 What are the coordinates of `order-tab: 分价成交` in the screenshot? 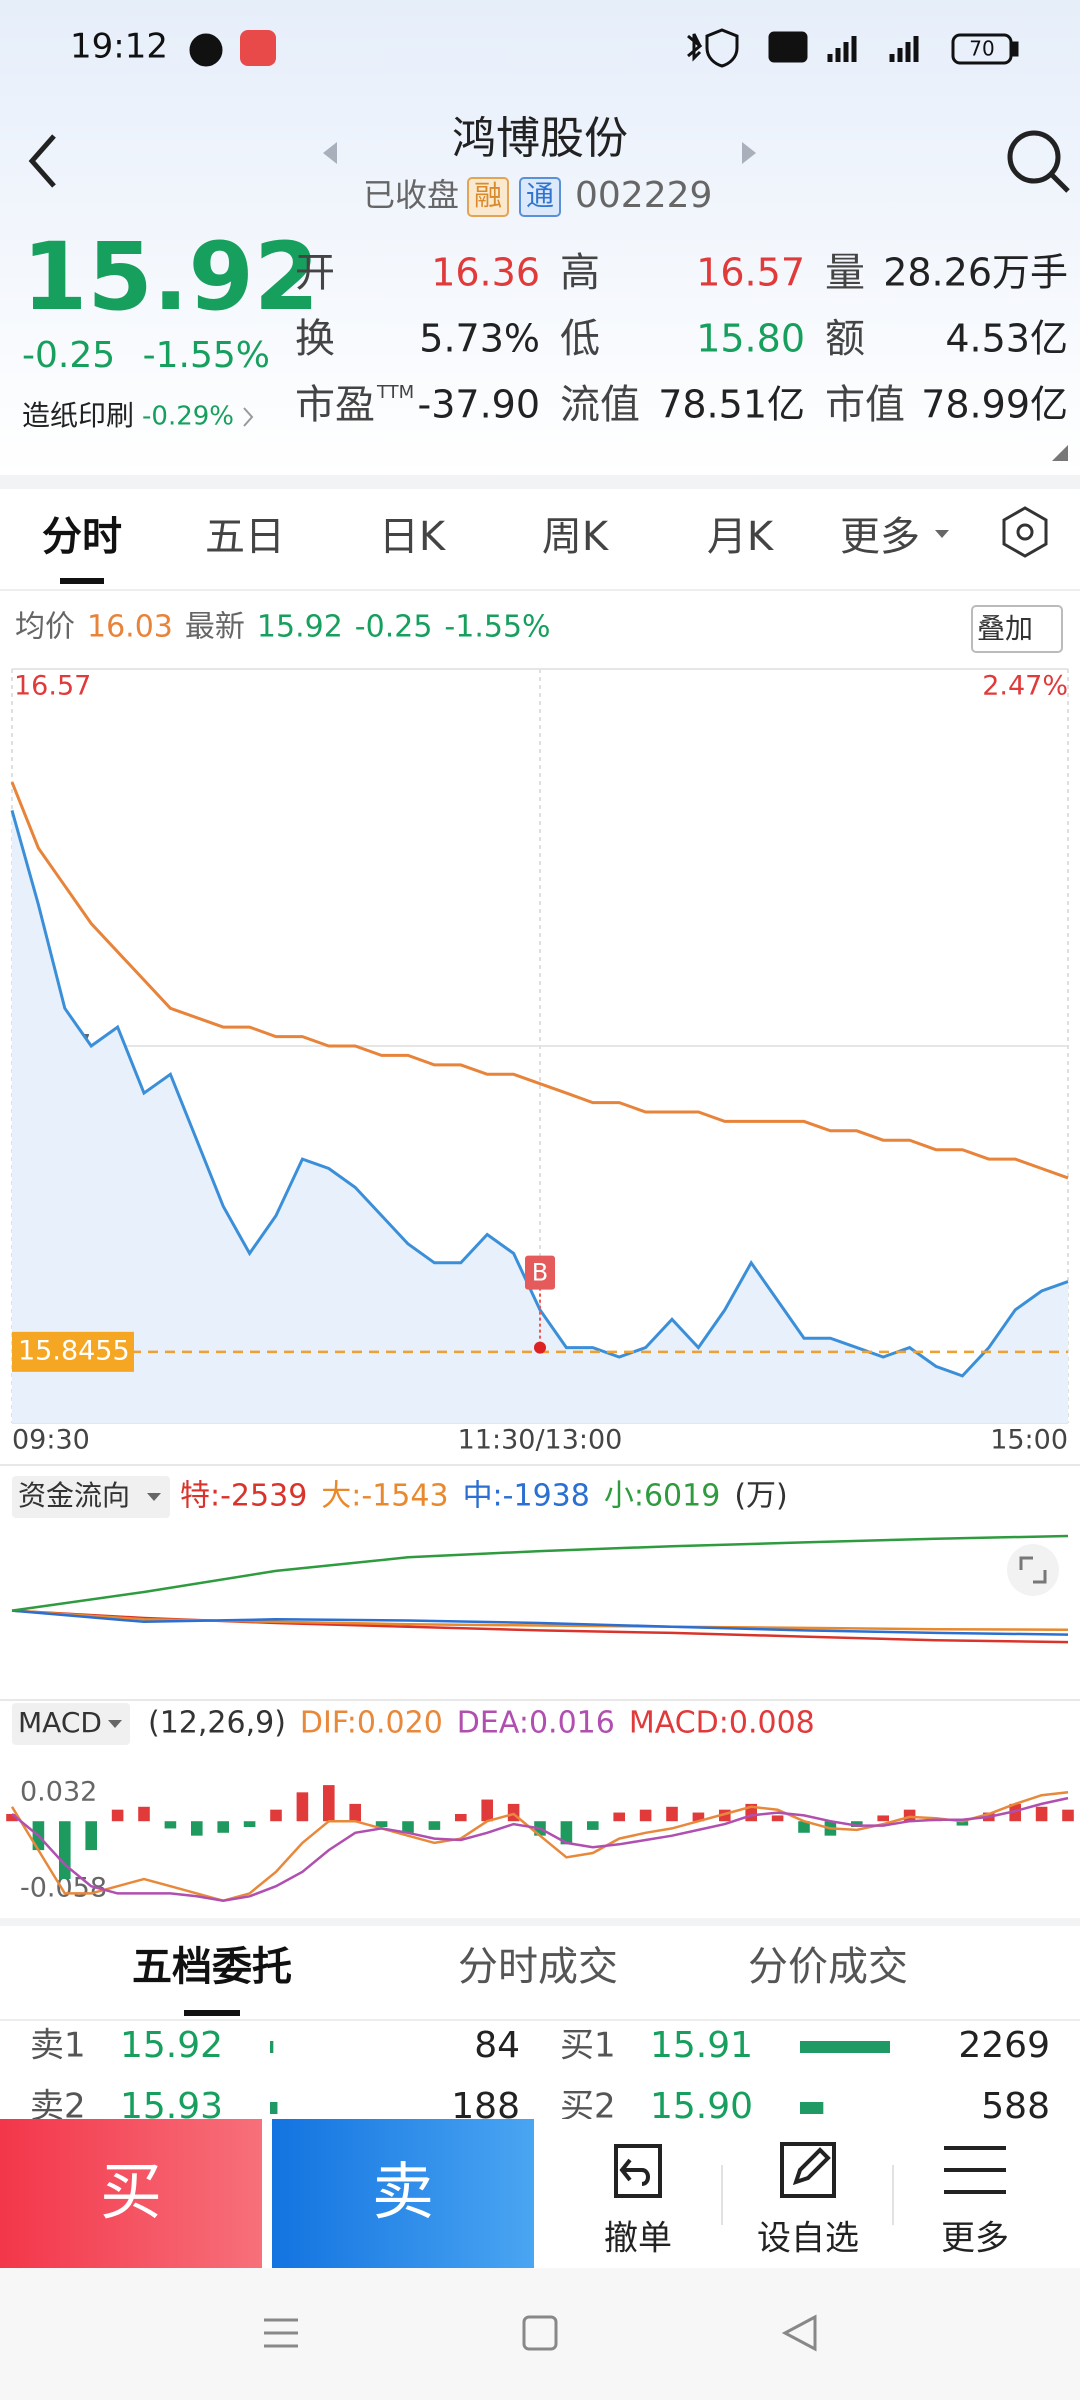 It's located at (828, 1967).